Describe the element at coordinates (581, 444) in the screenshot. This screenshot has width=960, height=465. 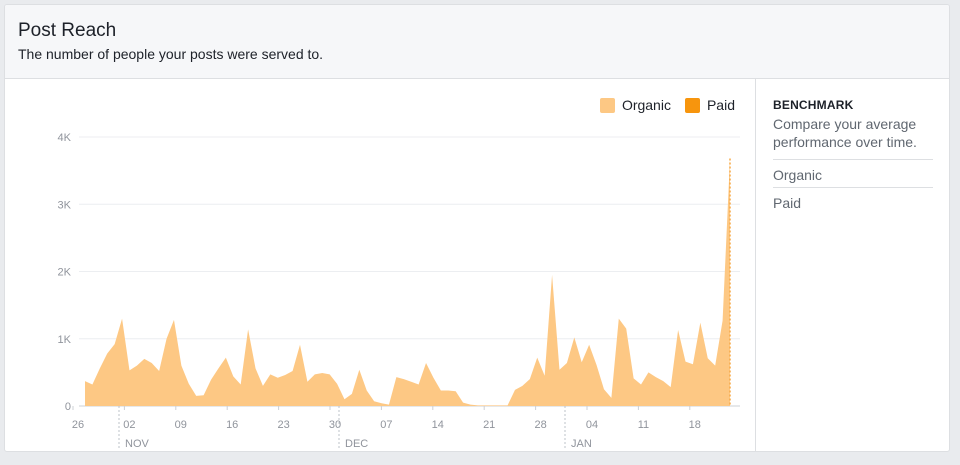
I see `month-label: JAN` at that location.